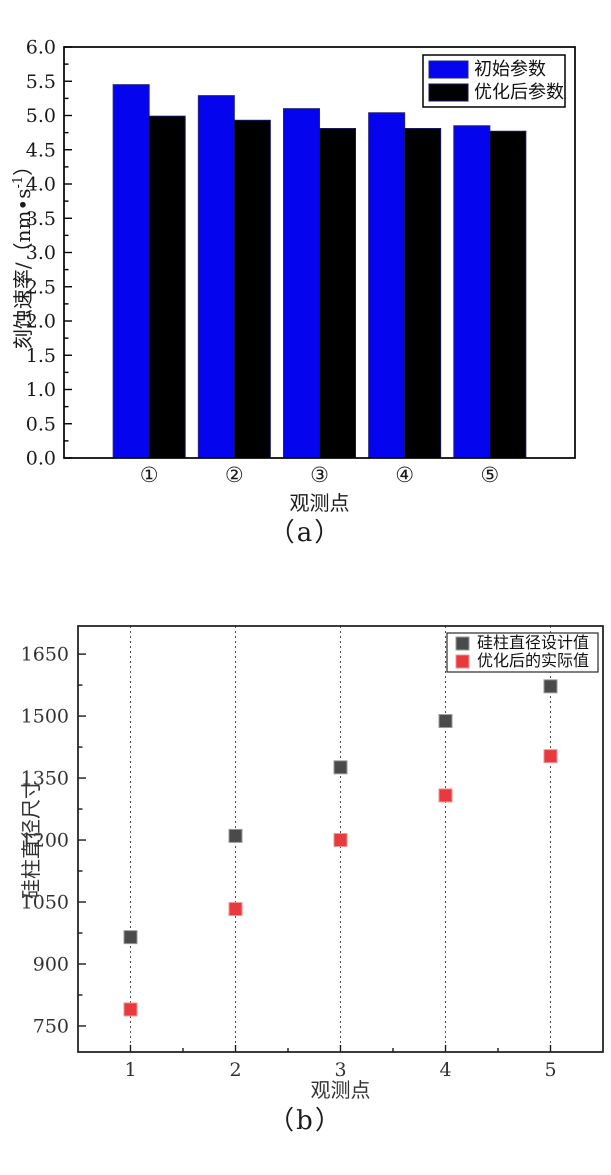 The height and width of the screenshot is (1175, 611). Describe the element at coordinates (51, 964) in the screenshot. I see `y-tick-label: 900` at that location.